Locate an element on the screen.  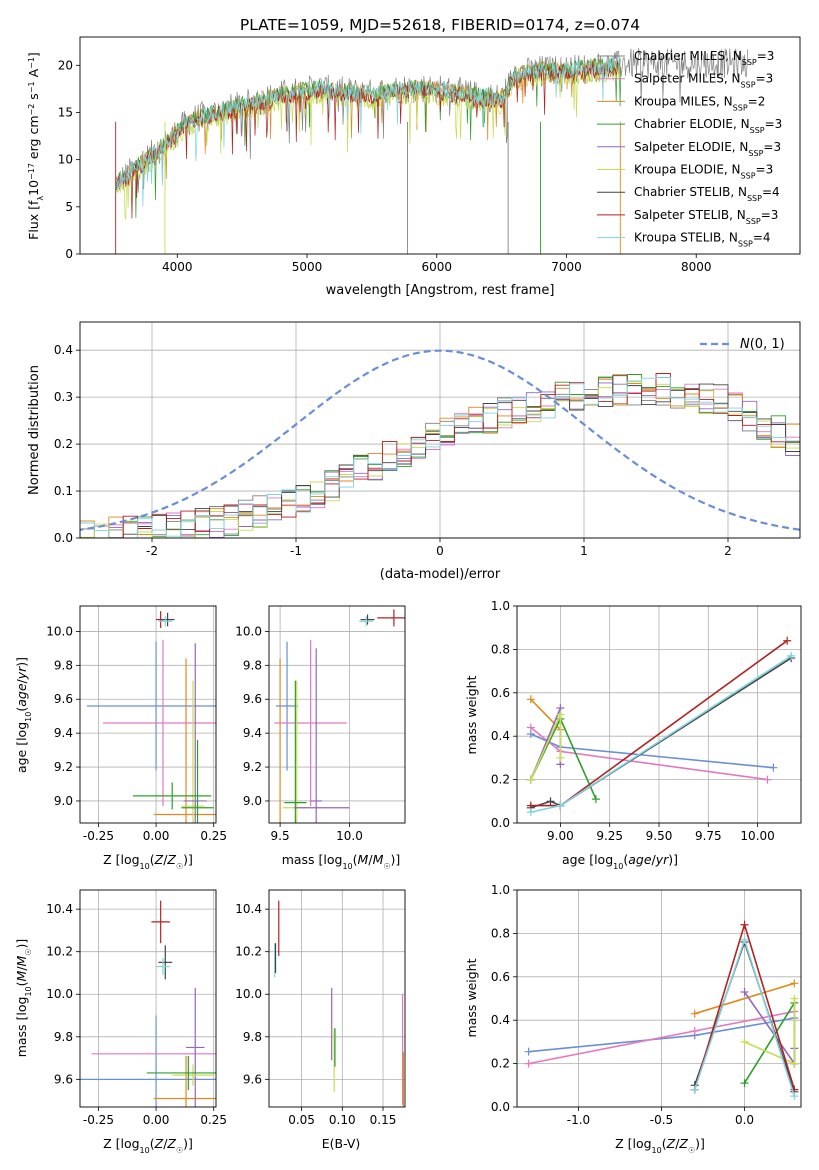
mass_vs_ebv-panel: 0.05 0.10 0.15 9.6 9.8 10.0 10.2 10.4 E(B-V) is located at coordinates (320, 1020).